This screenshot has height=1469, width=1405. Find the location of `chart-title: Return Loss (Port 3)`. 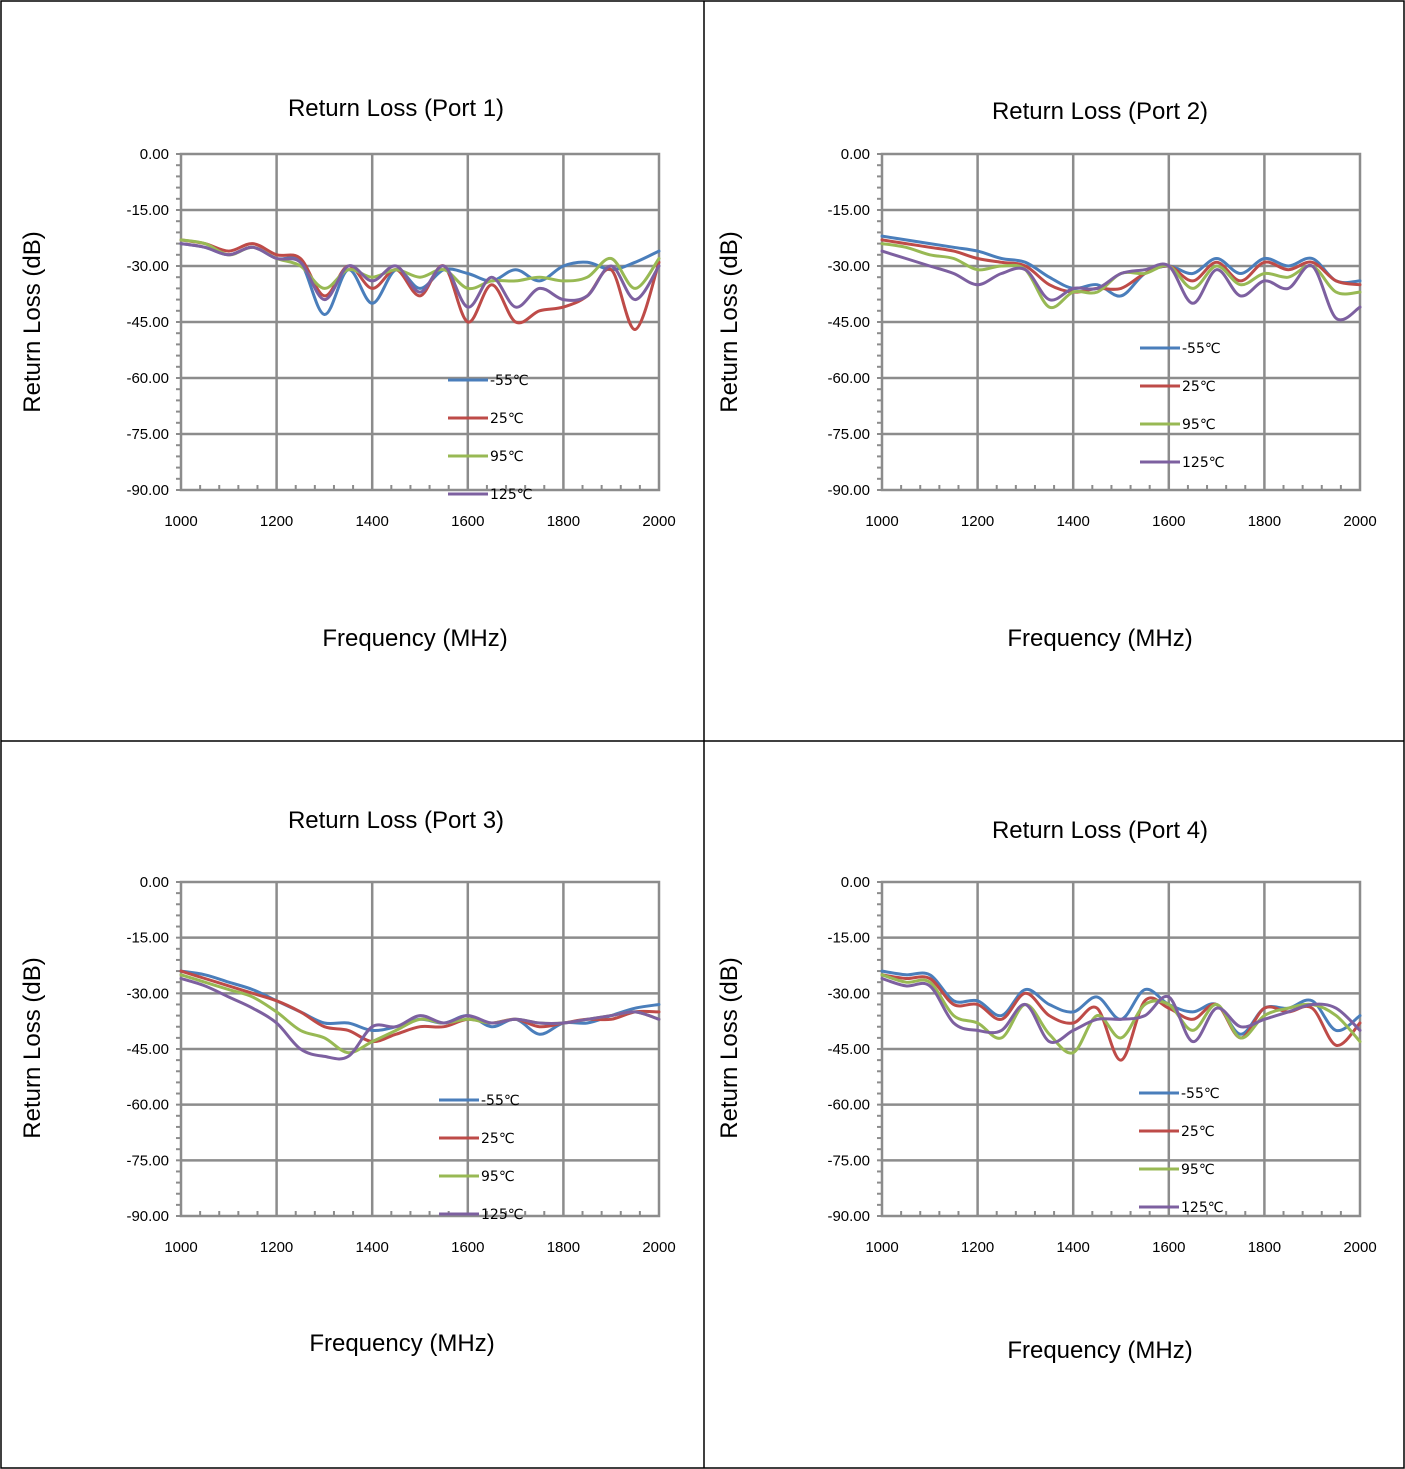

chart-title: Return Loss (Port 3) is located at coordinates (396, 820).